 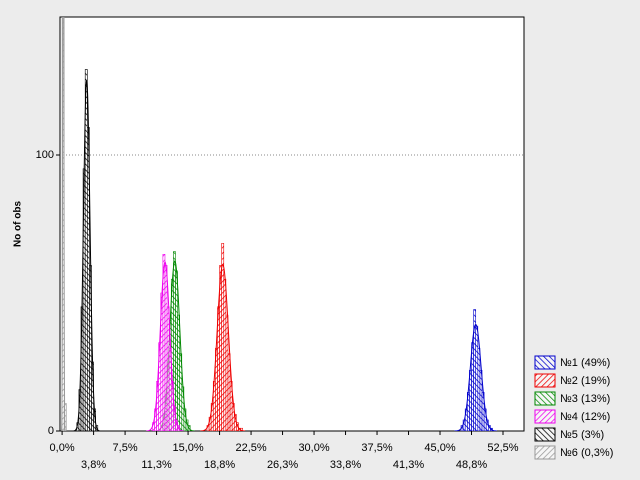 I want to click on x-tick-label: 30,0%, so click(x=313, y=448).